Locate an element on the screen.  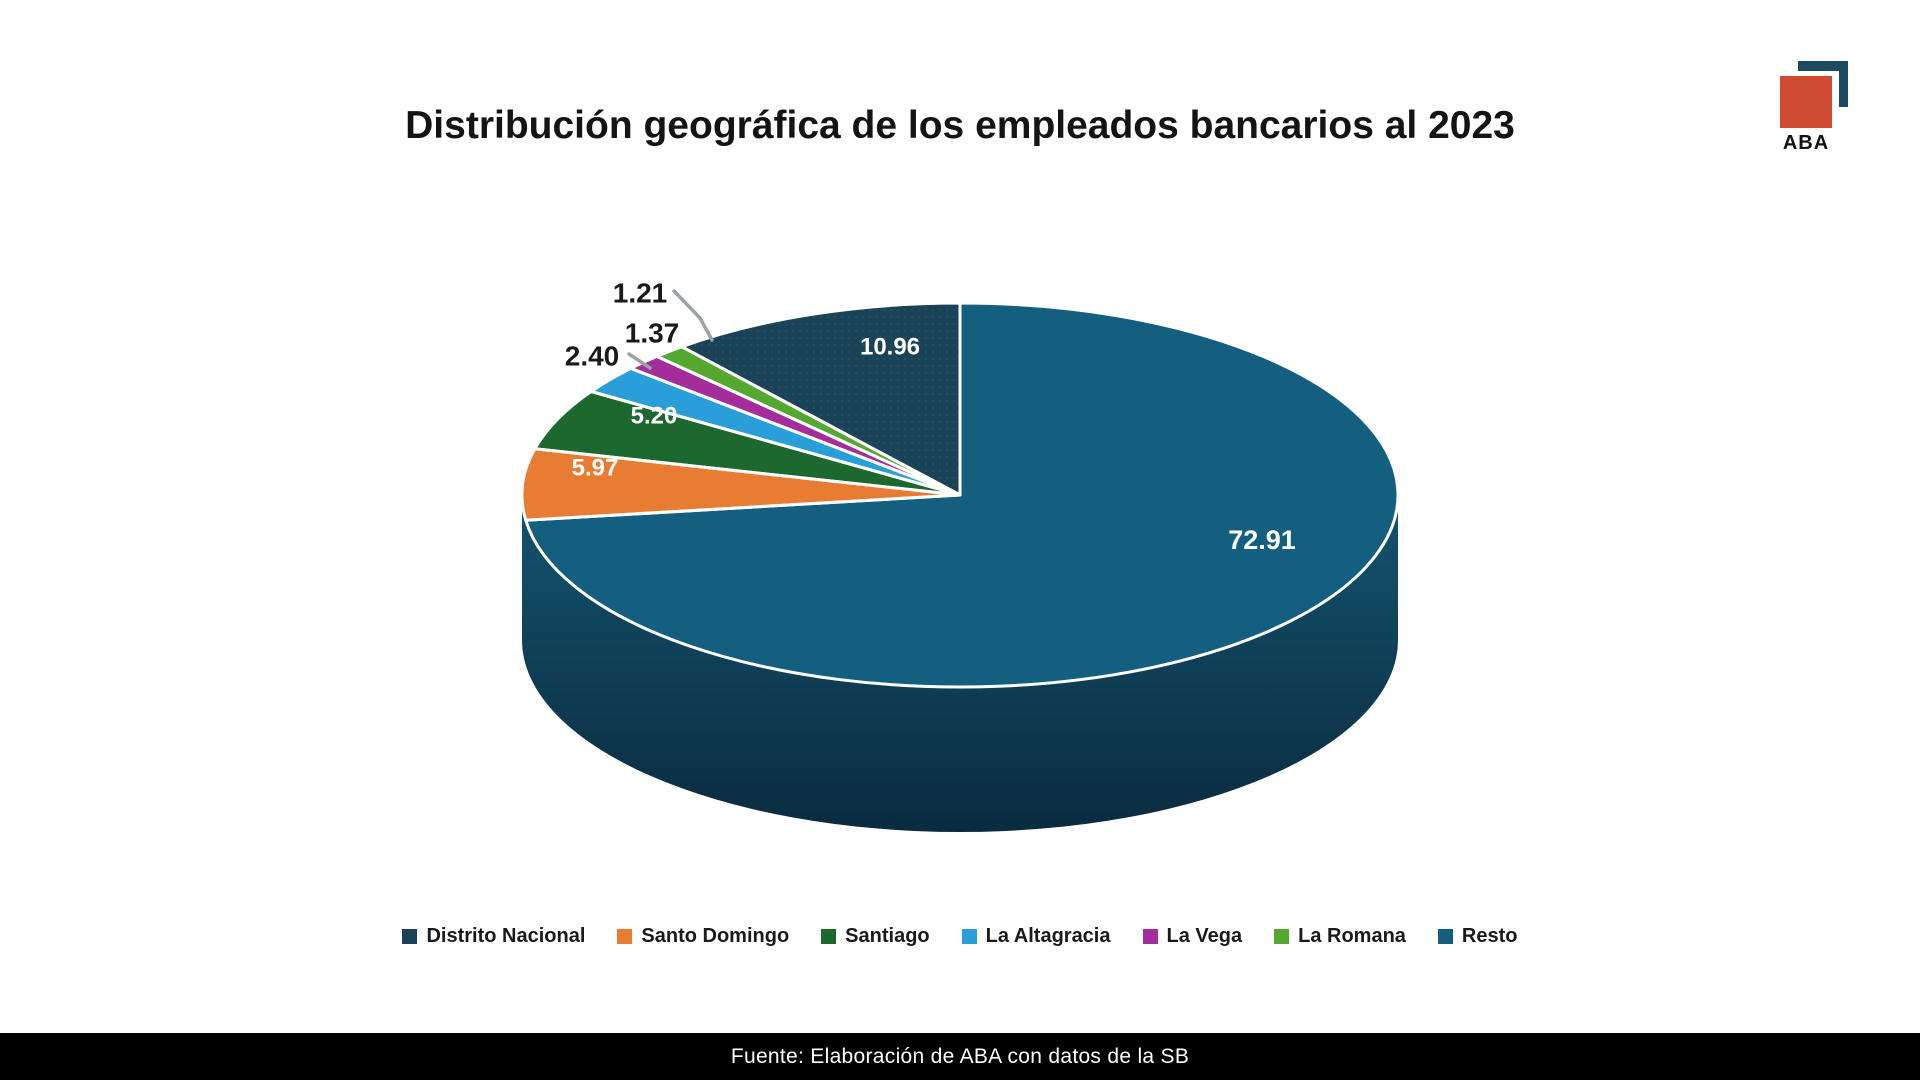
legend-label: La Altagracia is located at coordinates (1048, 935).